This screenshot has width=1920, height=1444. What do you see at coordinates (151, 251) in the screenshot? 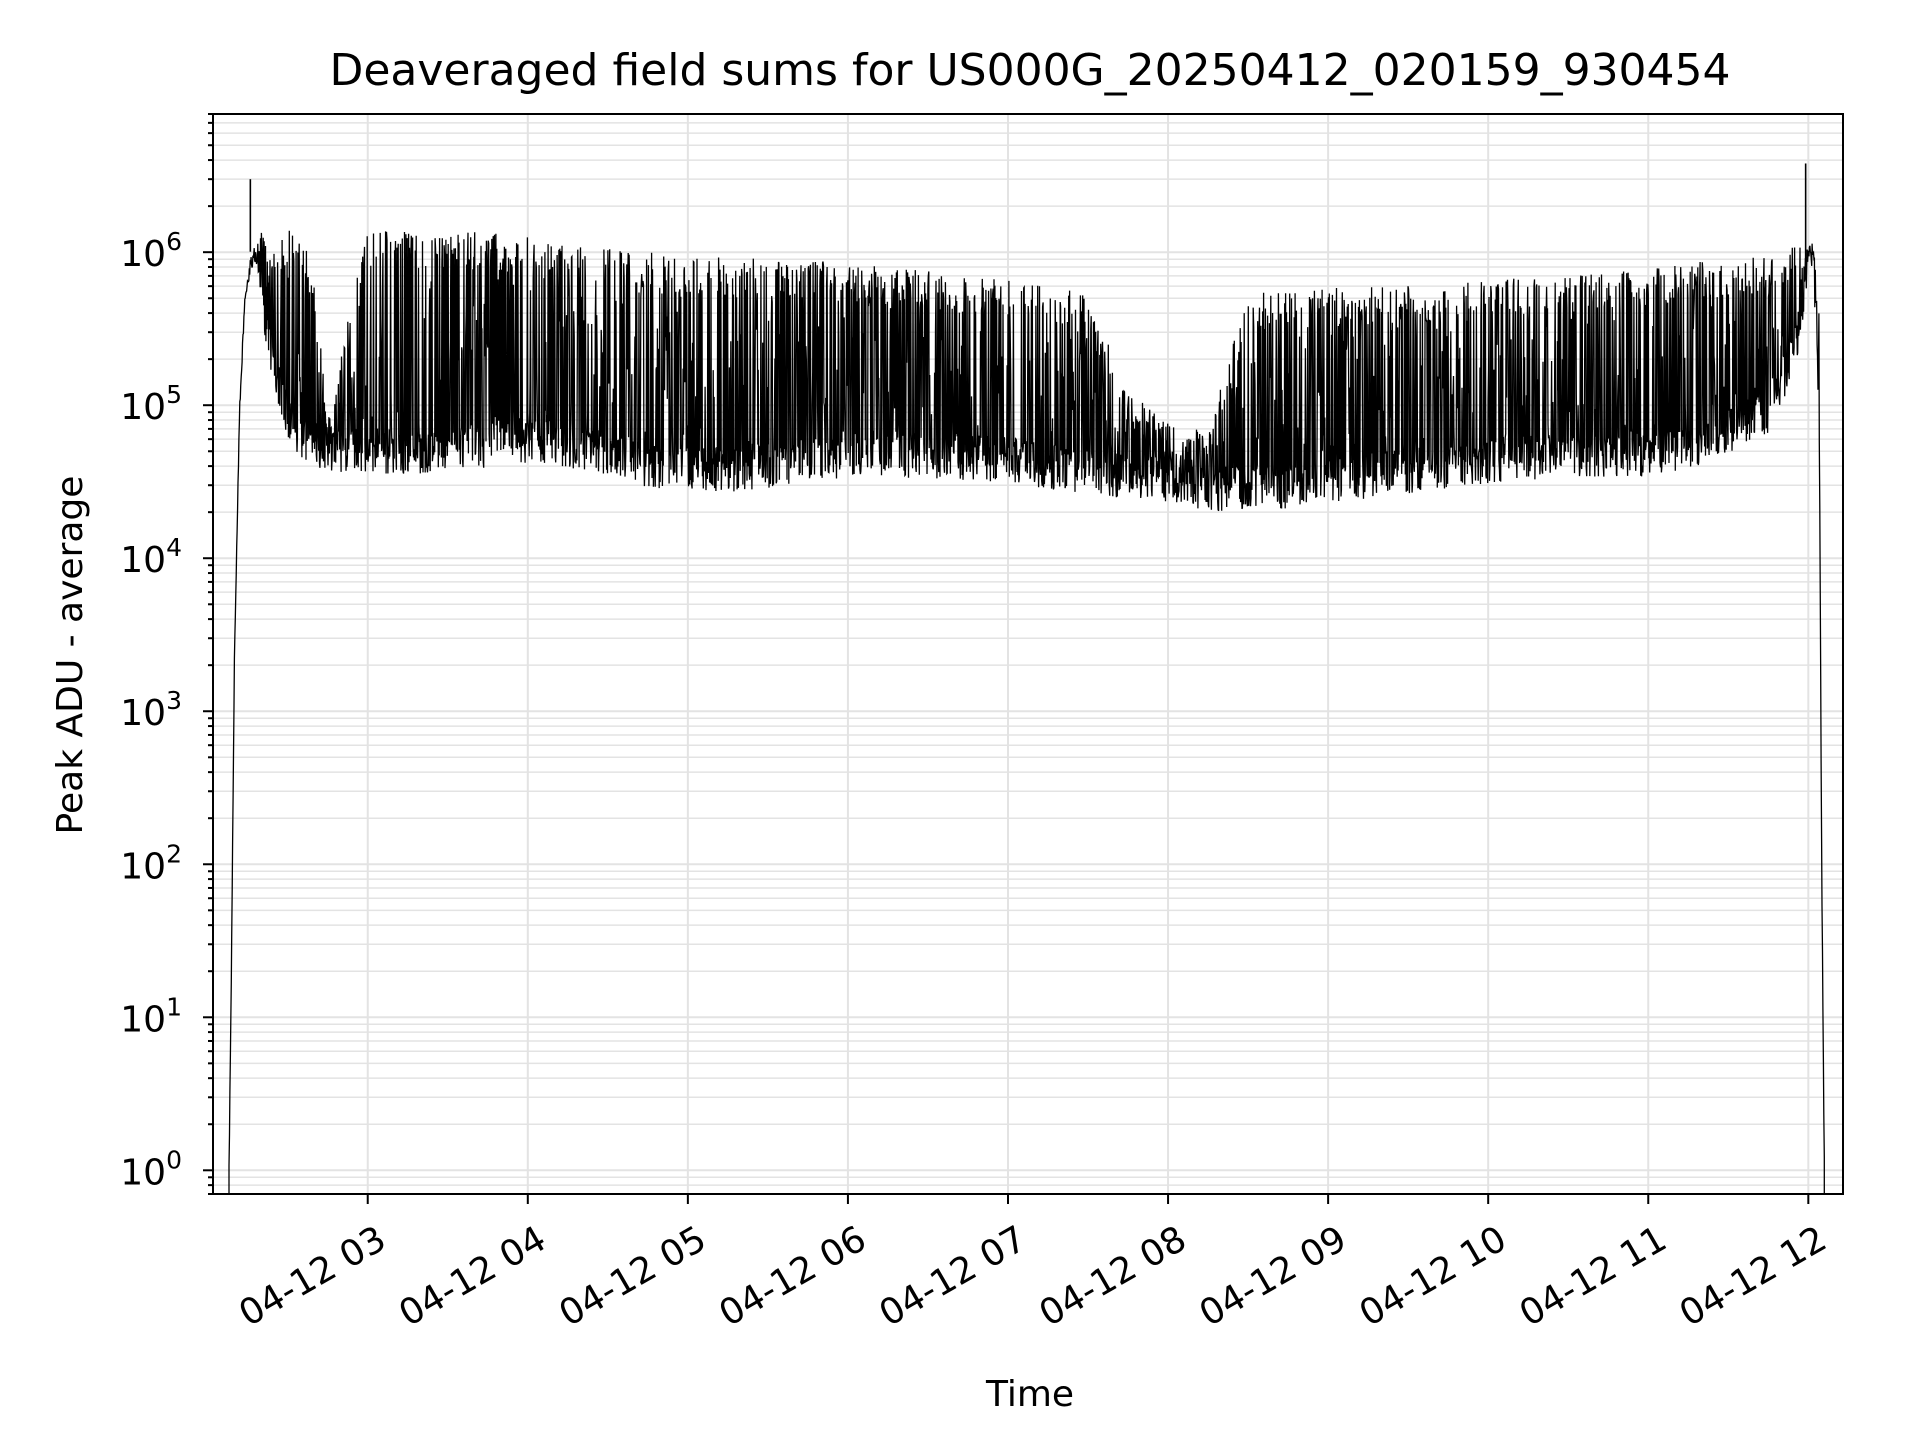
I see `y-tick-label: 10⁶` at bounding box center [151, 251].